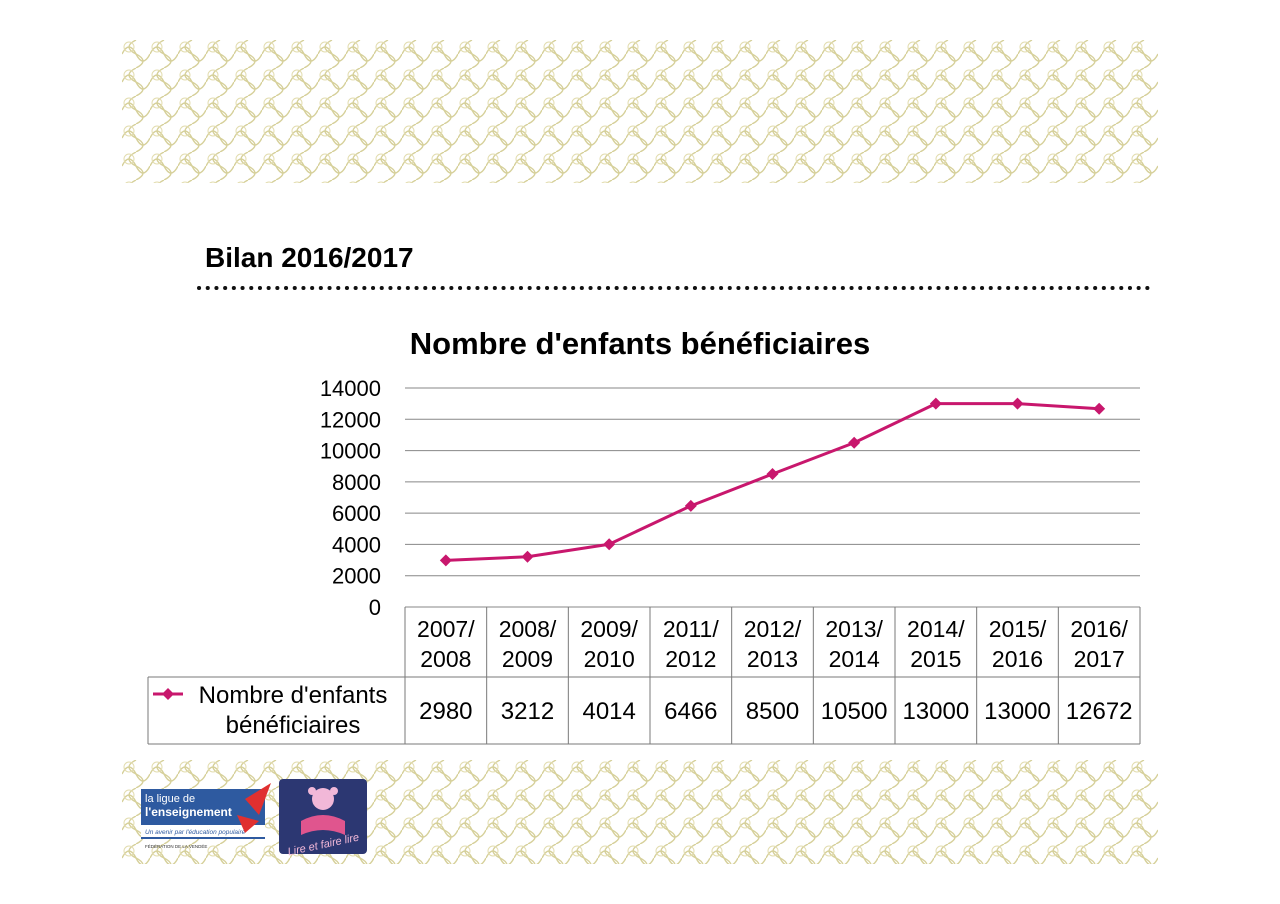 This screenshot has width=1280, height=904. I want to click on svg-text: FÉDÉRATION DE LA VENDÉE, so click(176, 846).